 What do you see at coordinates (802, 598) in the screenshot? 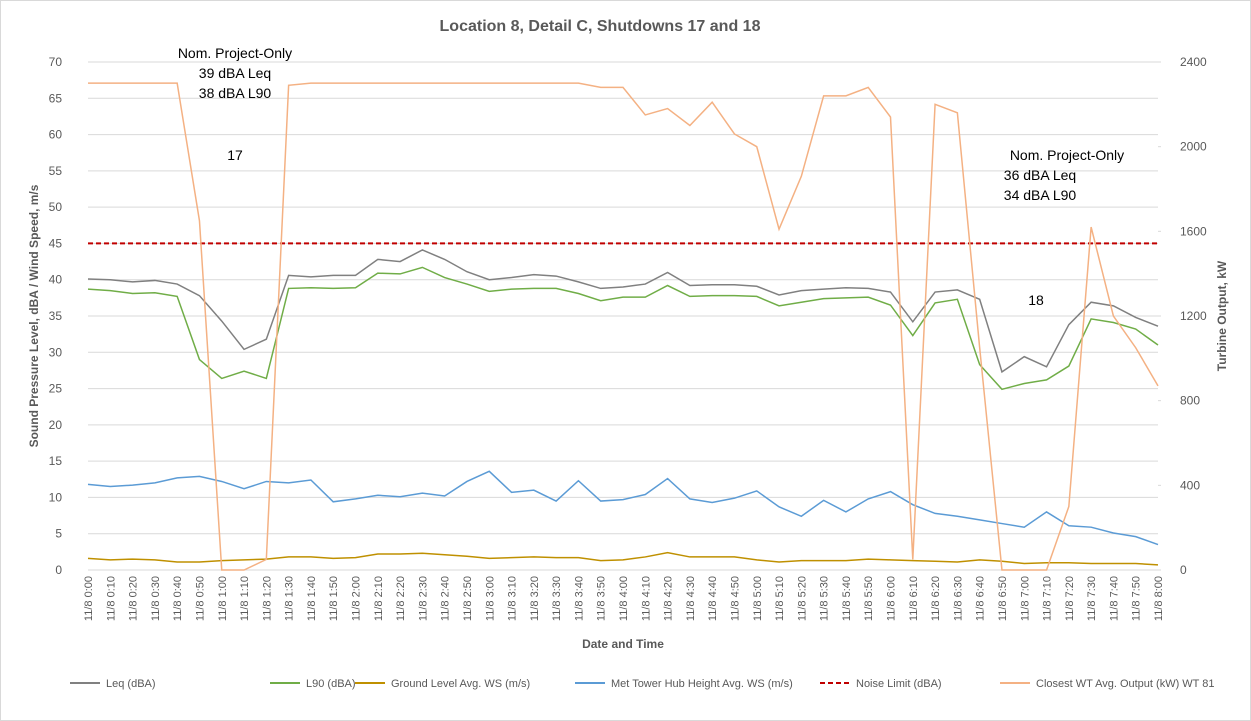
I see `x-tick-label: 11/8 5:20` at bounding box center [802, 598].